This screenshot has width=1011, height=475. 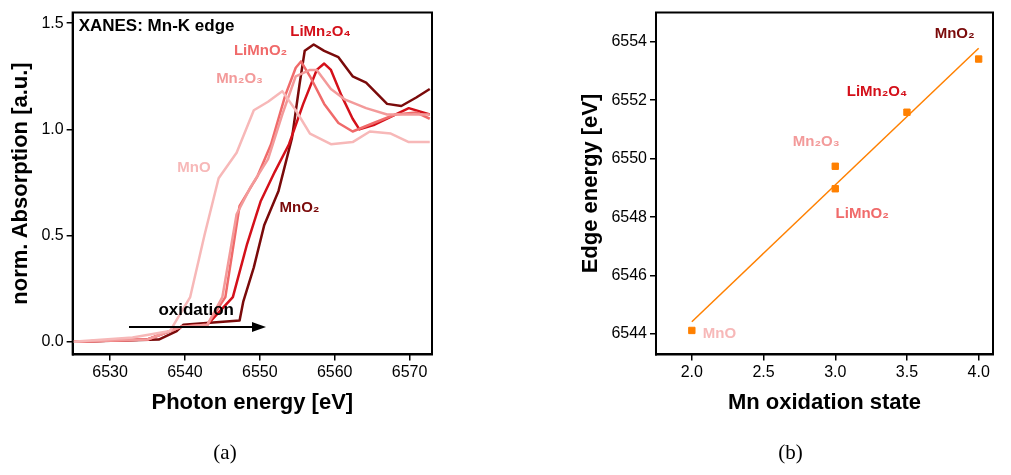 What do you see at coordinates (629, 333) in the screenshot?
I see `y-tick-label: 6544` at bounding box center [629, 333].